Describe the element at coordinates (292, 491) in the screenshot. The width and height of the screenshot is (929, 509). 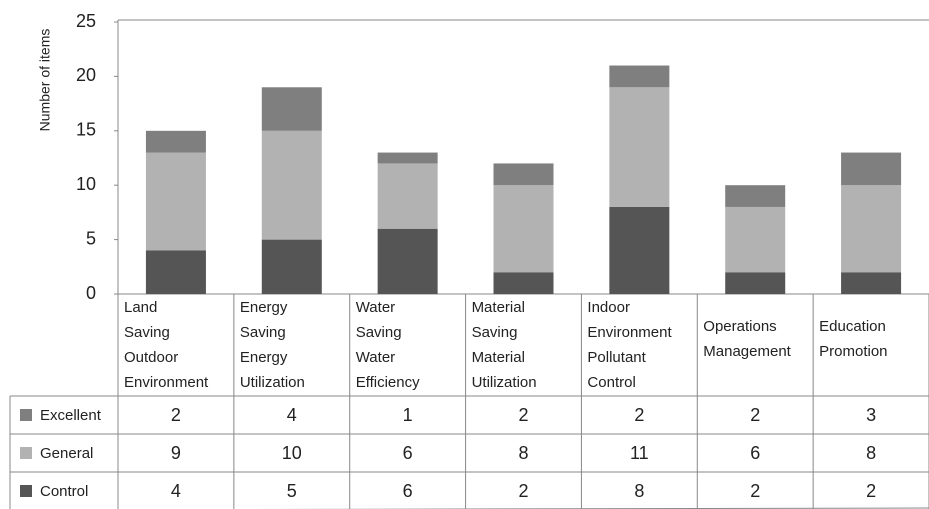
I see `table-value: 5` at that location.